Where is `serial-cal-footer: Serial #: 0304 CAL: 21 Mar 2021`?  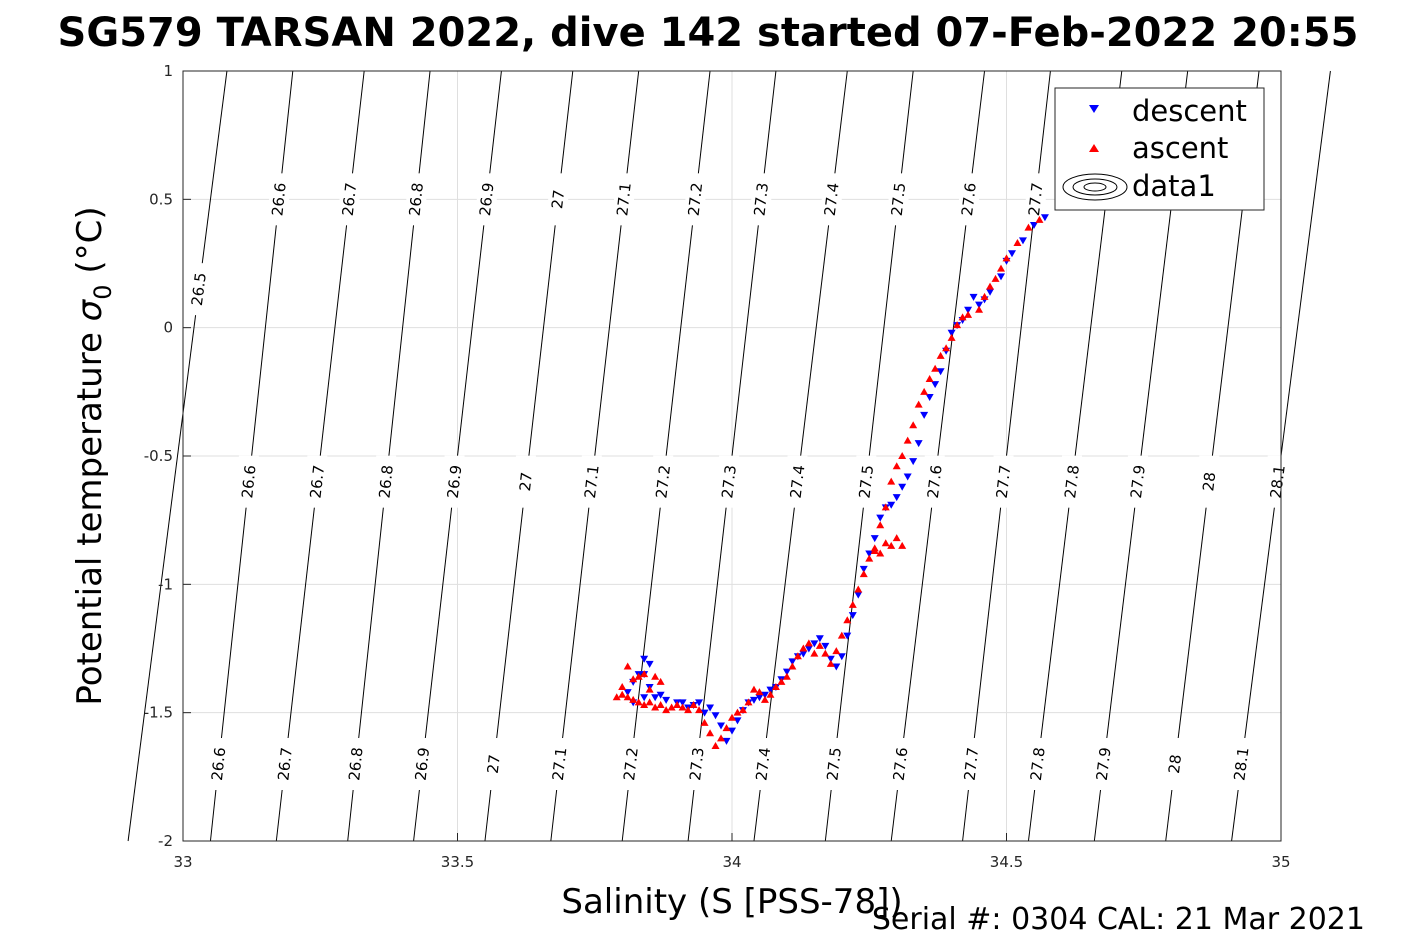 serial-cal-footer: Serial #: 0304 CAL: 21 Mar 2021 is located at coordinates (1118, 919).